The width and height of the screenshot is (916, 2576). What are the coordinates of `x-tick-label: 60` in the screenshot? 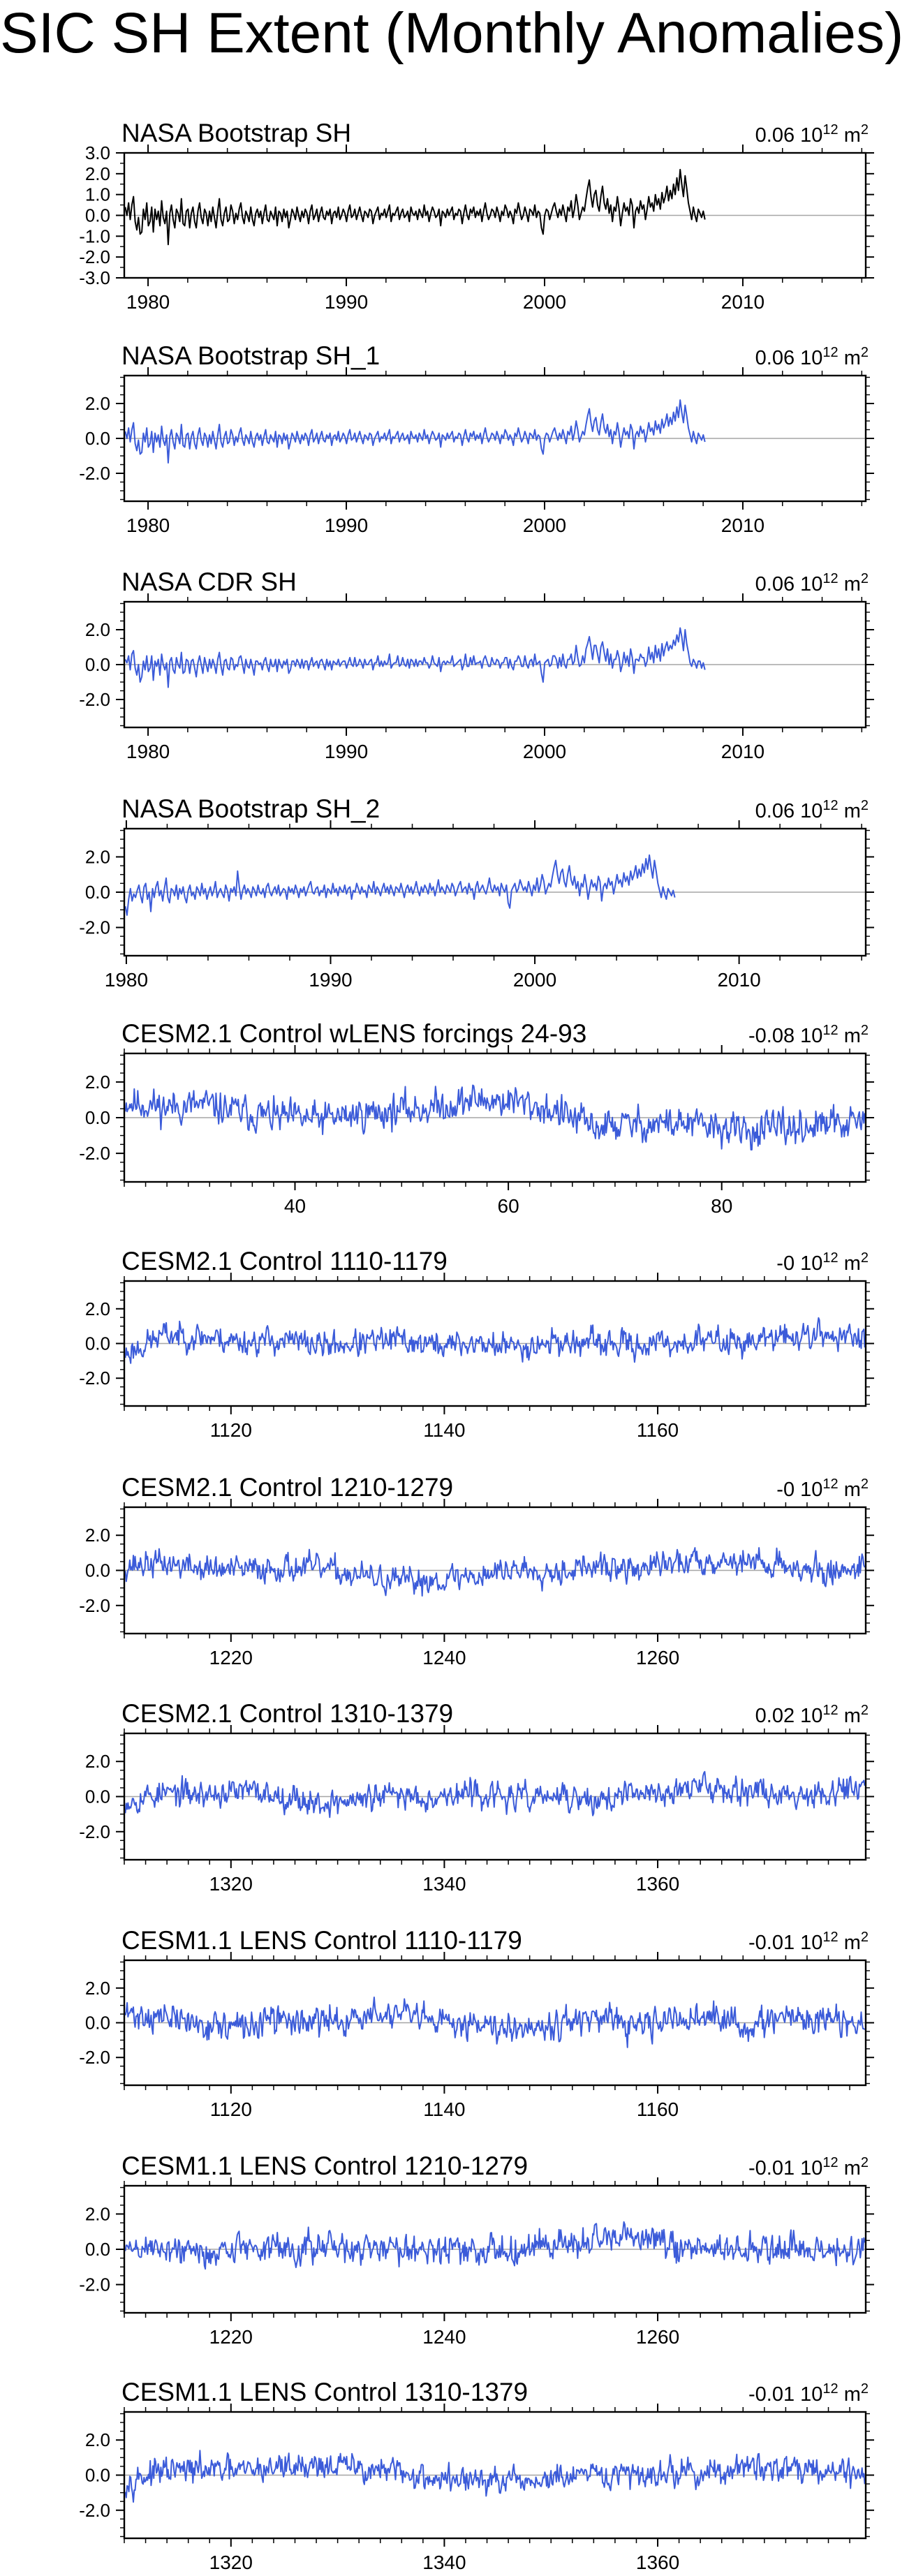 It's located at (508, 1206).